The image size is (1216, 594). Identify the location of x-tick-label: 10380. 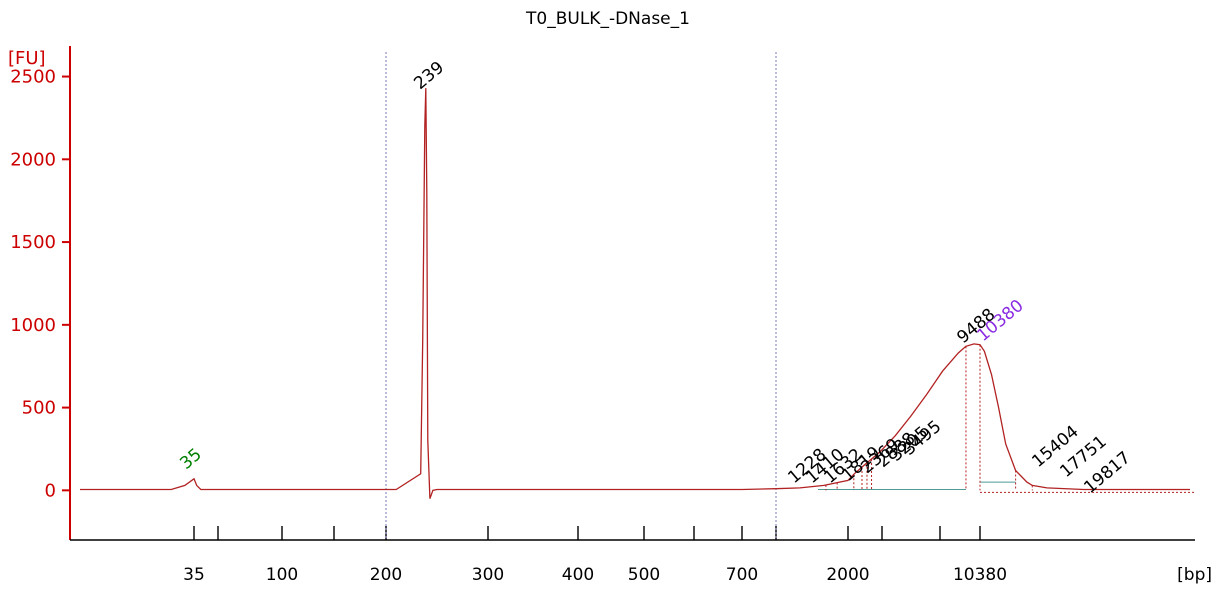
(980, 575).